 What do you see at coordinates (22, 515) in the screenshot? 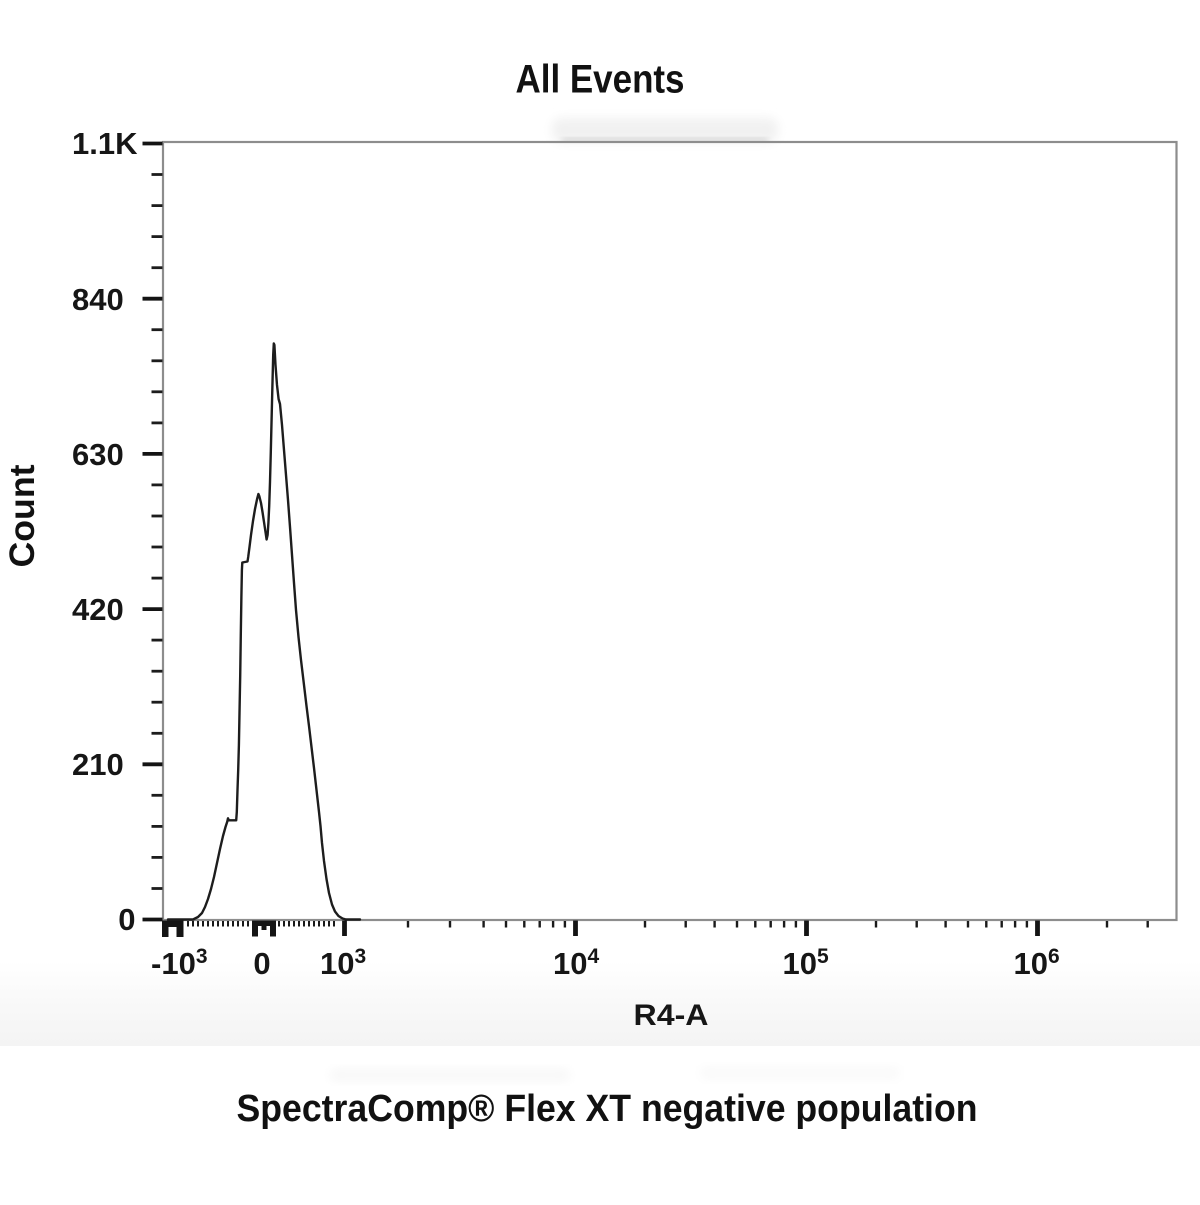
I see `svg-text: Count` at bounding box center [22, 515].